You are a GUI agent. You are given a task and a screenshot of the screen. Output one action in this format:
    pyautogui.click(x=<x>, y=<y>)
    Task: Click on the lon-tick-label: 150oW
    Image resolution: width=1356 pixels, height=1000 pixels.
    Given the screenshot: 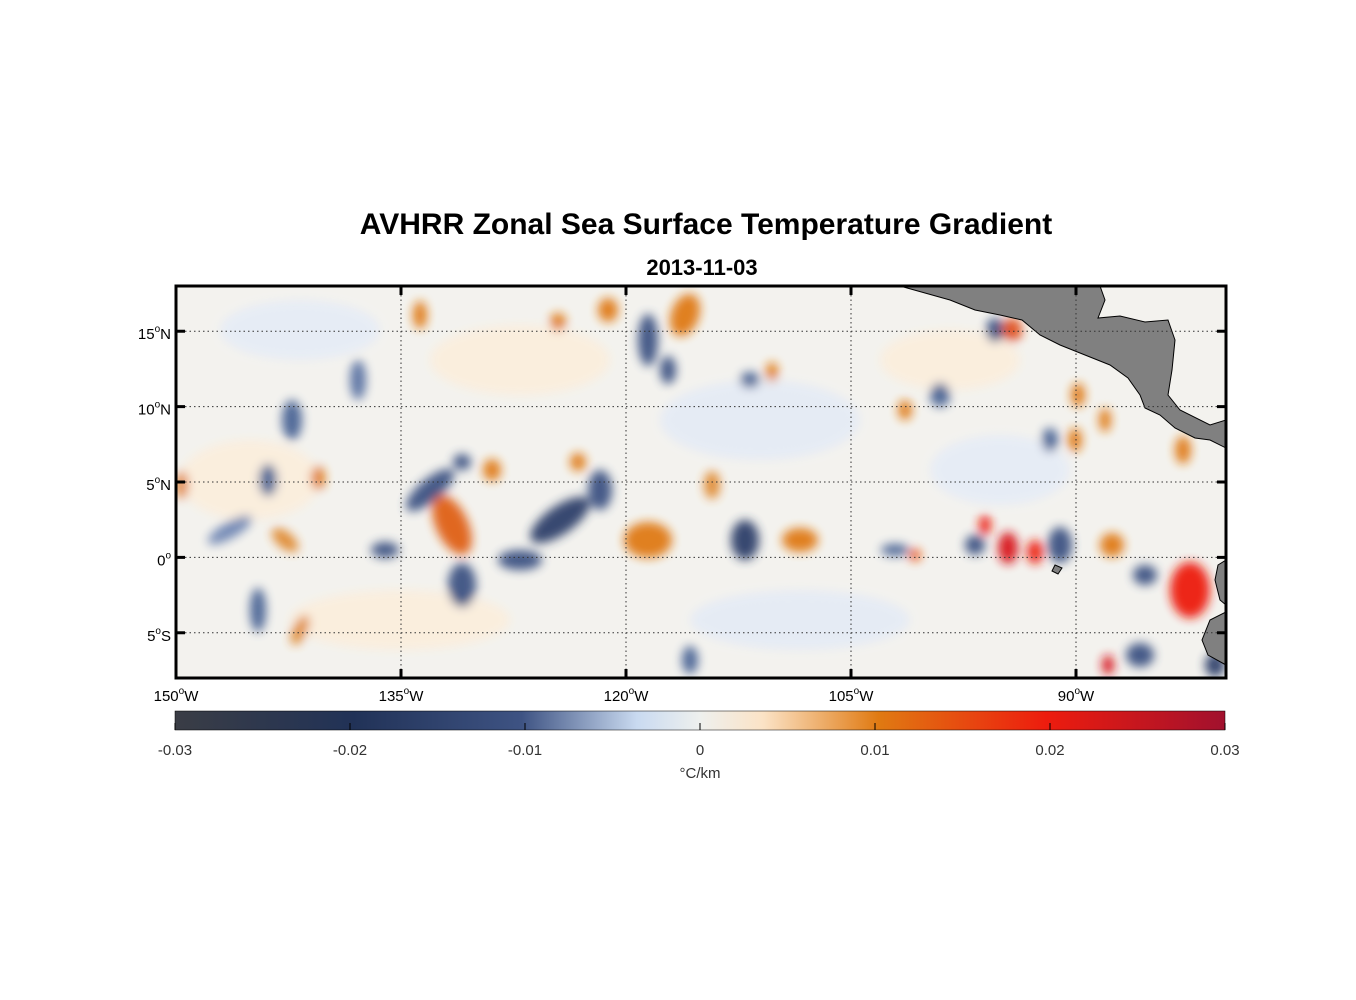 What is the action you would take?
    pyautogui.click(x=177, y=695)
    